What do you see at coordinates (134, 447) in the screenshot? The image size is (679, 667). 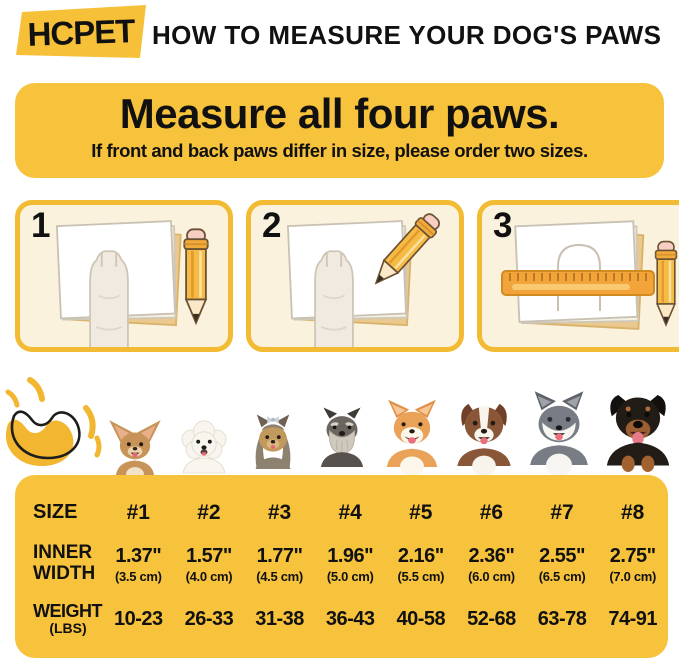 I see `chihuahua-icon` at bounding box center [134, 447].